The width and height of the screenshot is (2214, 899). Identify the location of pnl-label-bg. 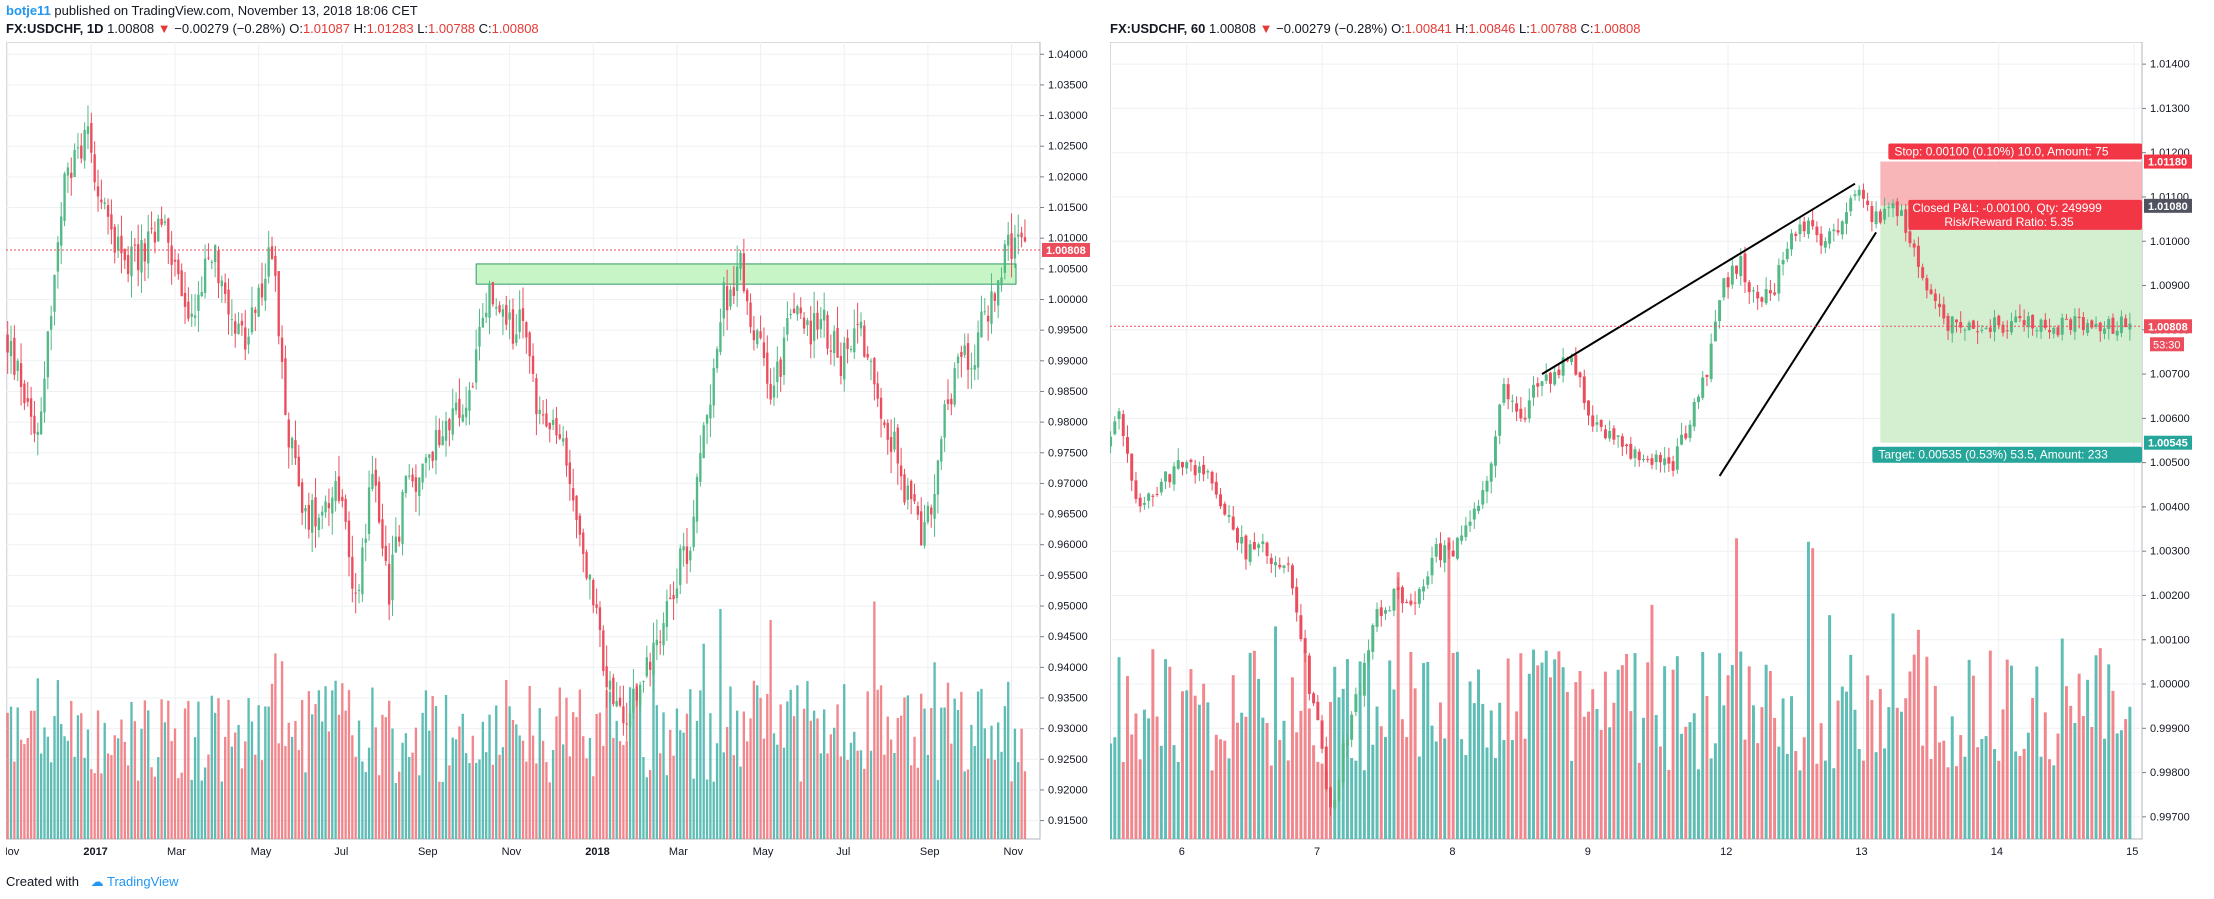
(2025, 214).